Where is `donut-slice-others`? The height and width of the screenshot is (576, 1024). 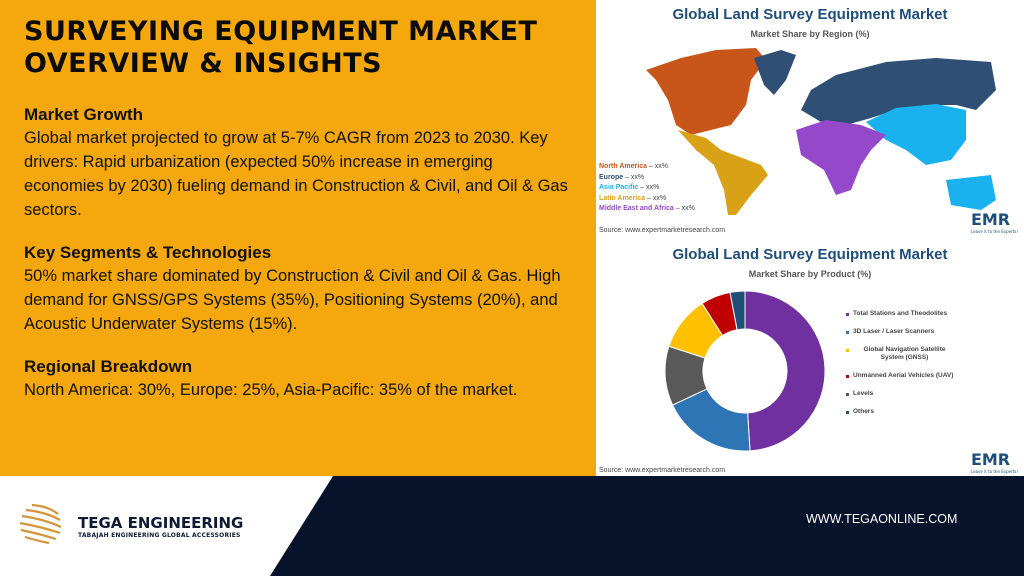 donut-slice-others is located at coordinates (737, 310).